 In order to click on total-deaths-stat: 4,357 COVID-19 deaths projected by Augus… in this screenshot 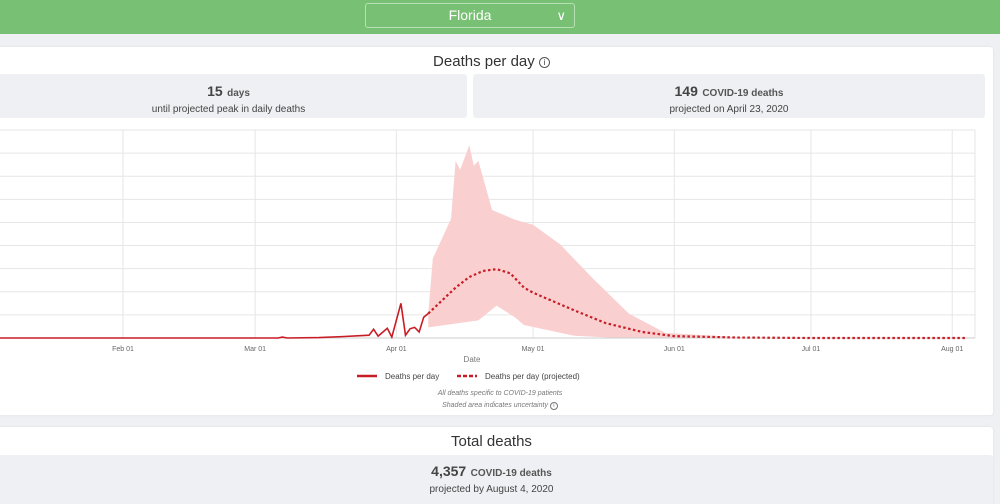, I will do `click(496, 479)`.